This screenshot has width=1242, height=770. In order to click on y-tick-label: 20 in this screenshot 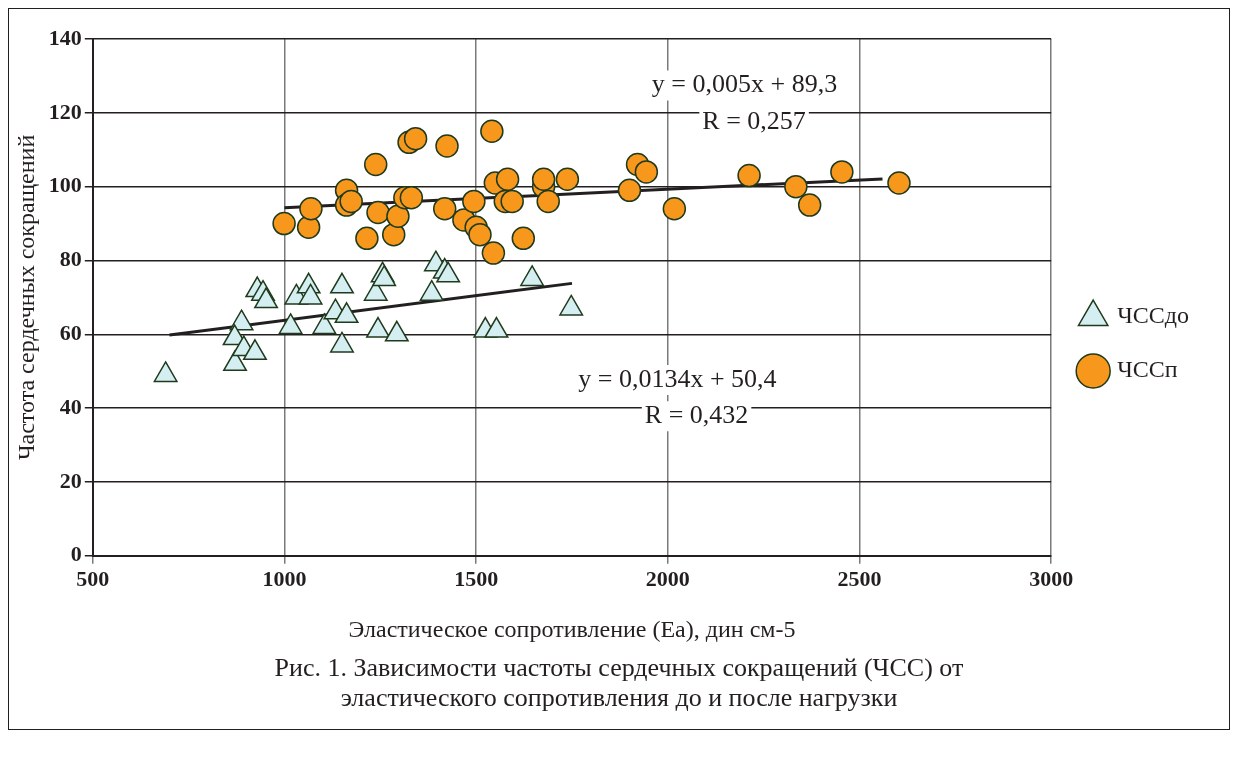, I will do `click(70, 480)`.